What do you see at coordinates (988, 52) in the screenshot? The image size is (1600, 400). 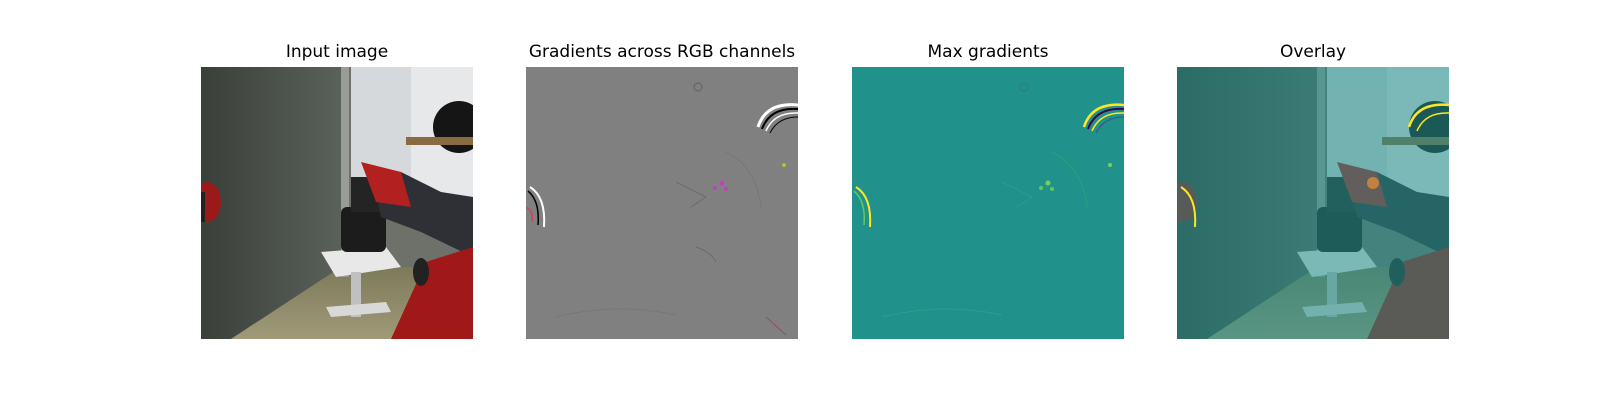 I see `panel-title-max-gradients: Max gradients` at bounding box center [988, 52].